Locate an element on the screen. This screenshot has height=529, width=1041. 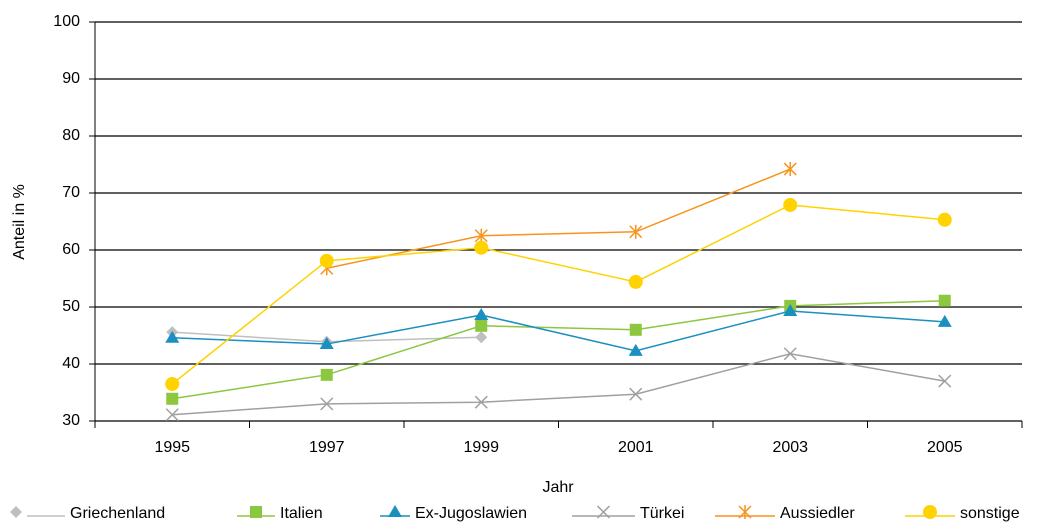
y-axis-title: Anteil in % is located at coordinates (19, 222).